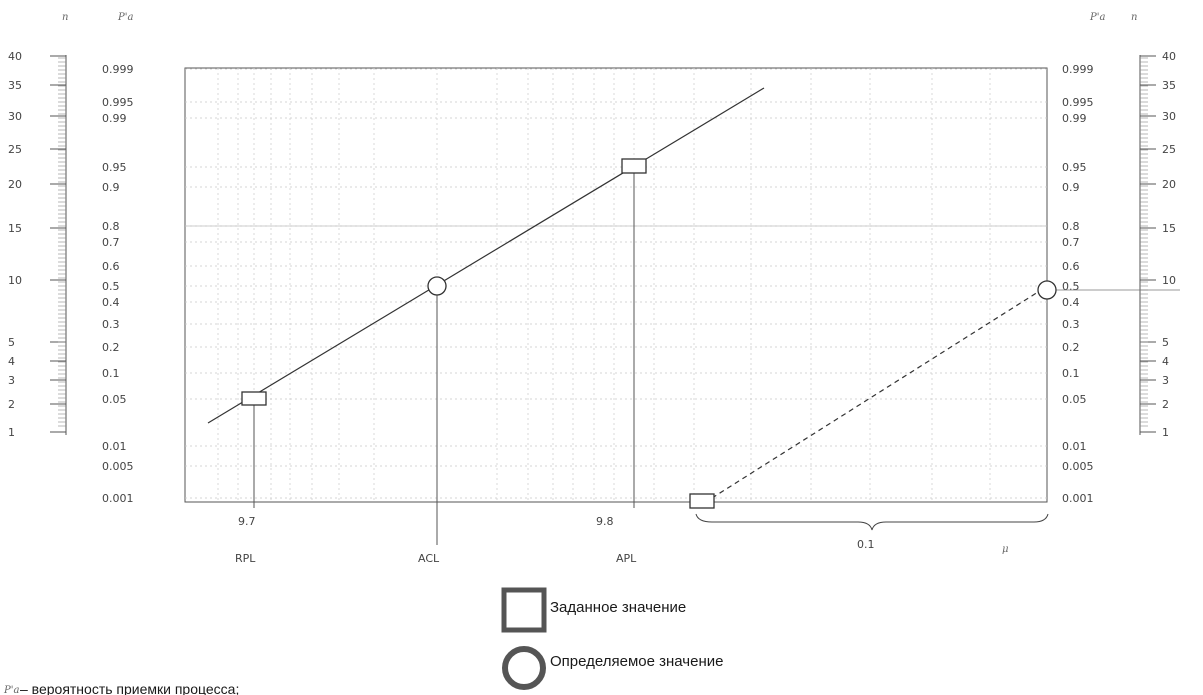  What do you see at coordinates (118, 498) in the screenshot?
I see `prob-label-left: 0.001` at bounding box center [118, 498].